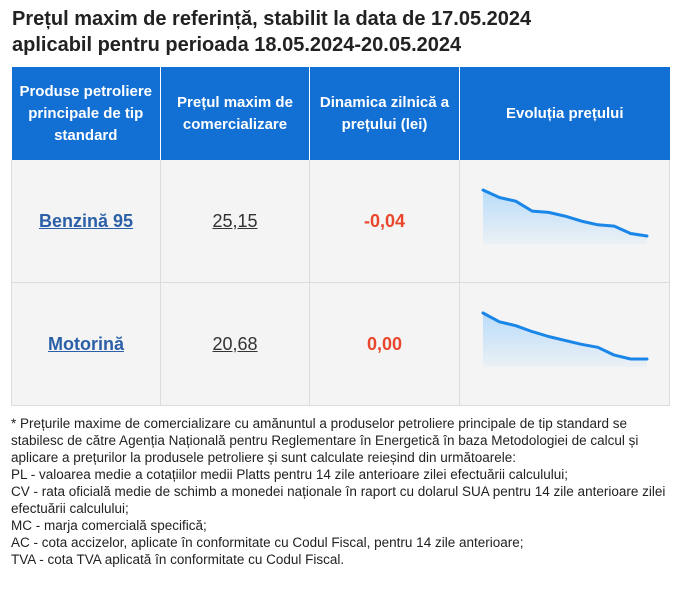 This screenshot has height=603, width=680. I want to click on price-cell: 25,15, so click(235, 221).